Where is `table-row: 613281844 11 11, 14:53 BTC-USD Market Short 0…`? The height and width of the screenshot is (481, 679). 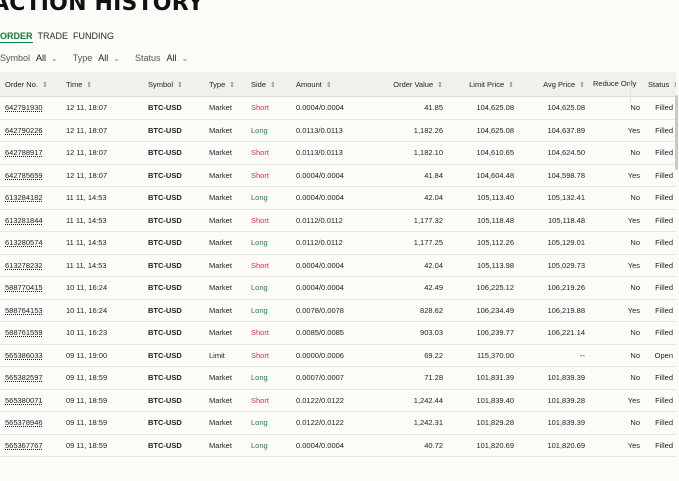
table-row: 613281844 11 11, 14:53 BTC-USD Market Short 0… is located at coordinates (338, 220).